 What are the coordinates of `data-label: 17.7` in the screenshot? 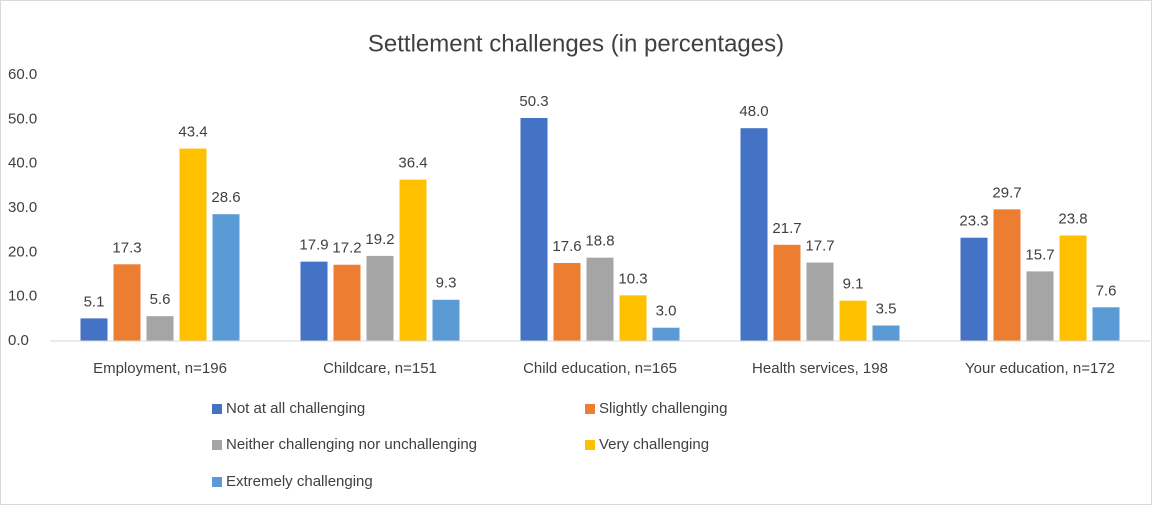 It's located at (819, 245).